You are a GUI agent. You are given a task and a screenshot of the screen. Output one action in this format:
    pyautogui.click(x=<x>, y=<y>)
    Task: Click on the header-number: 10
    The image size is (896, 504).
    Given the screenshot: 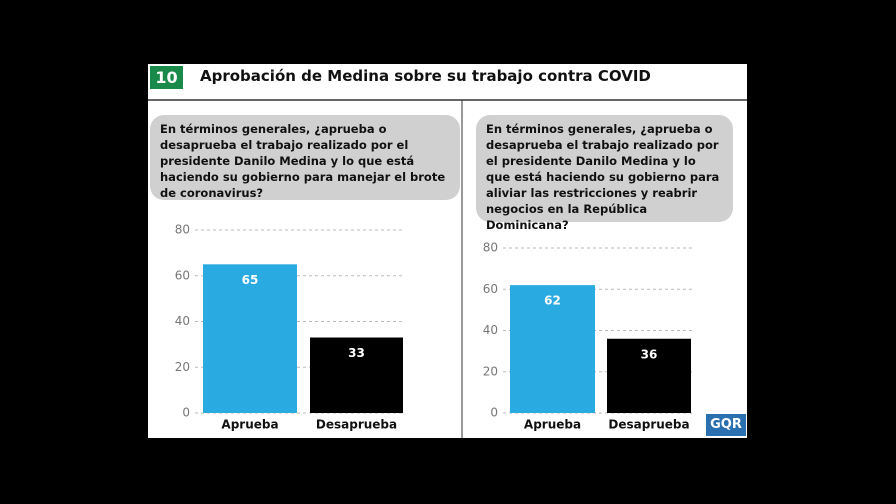 What is the action you would take?
    pyautogui.click(x=166, y=77)
    